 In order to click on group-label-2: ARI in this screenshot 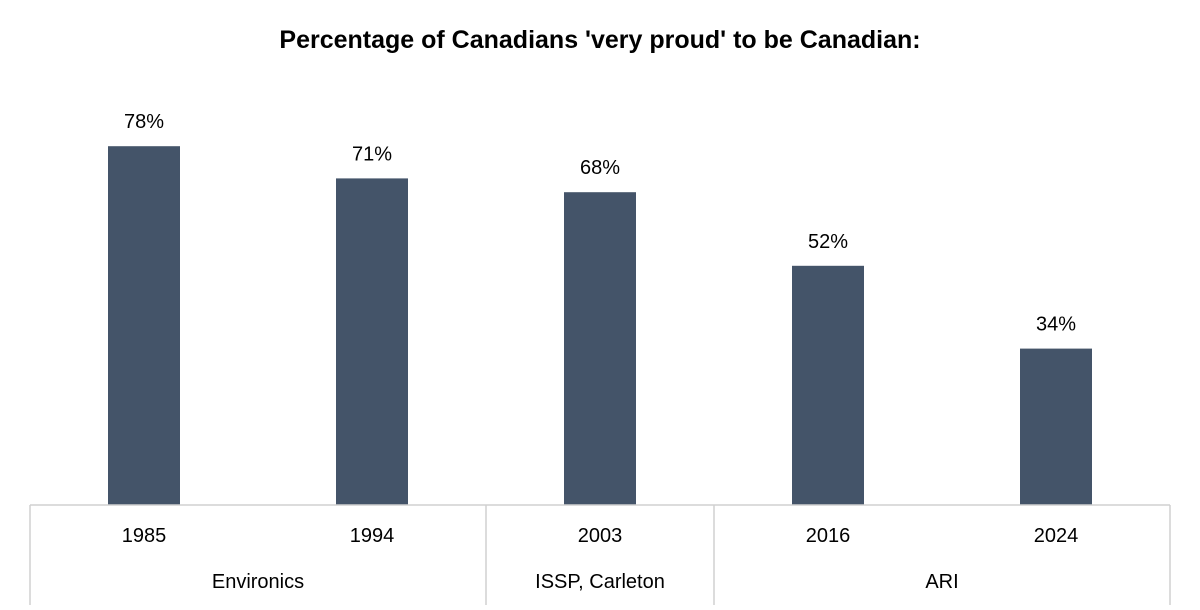, I will do `click(941, 582)`.